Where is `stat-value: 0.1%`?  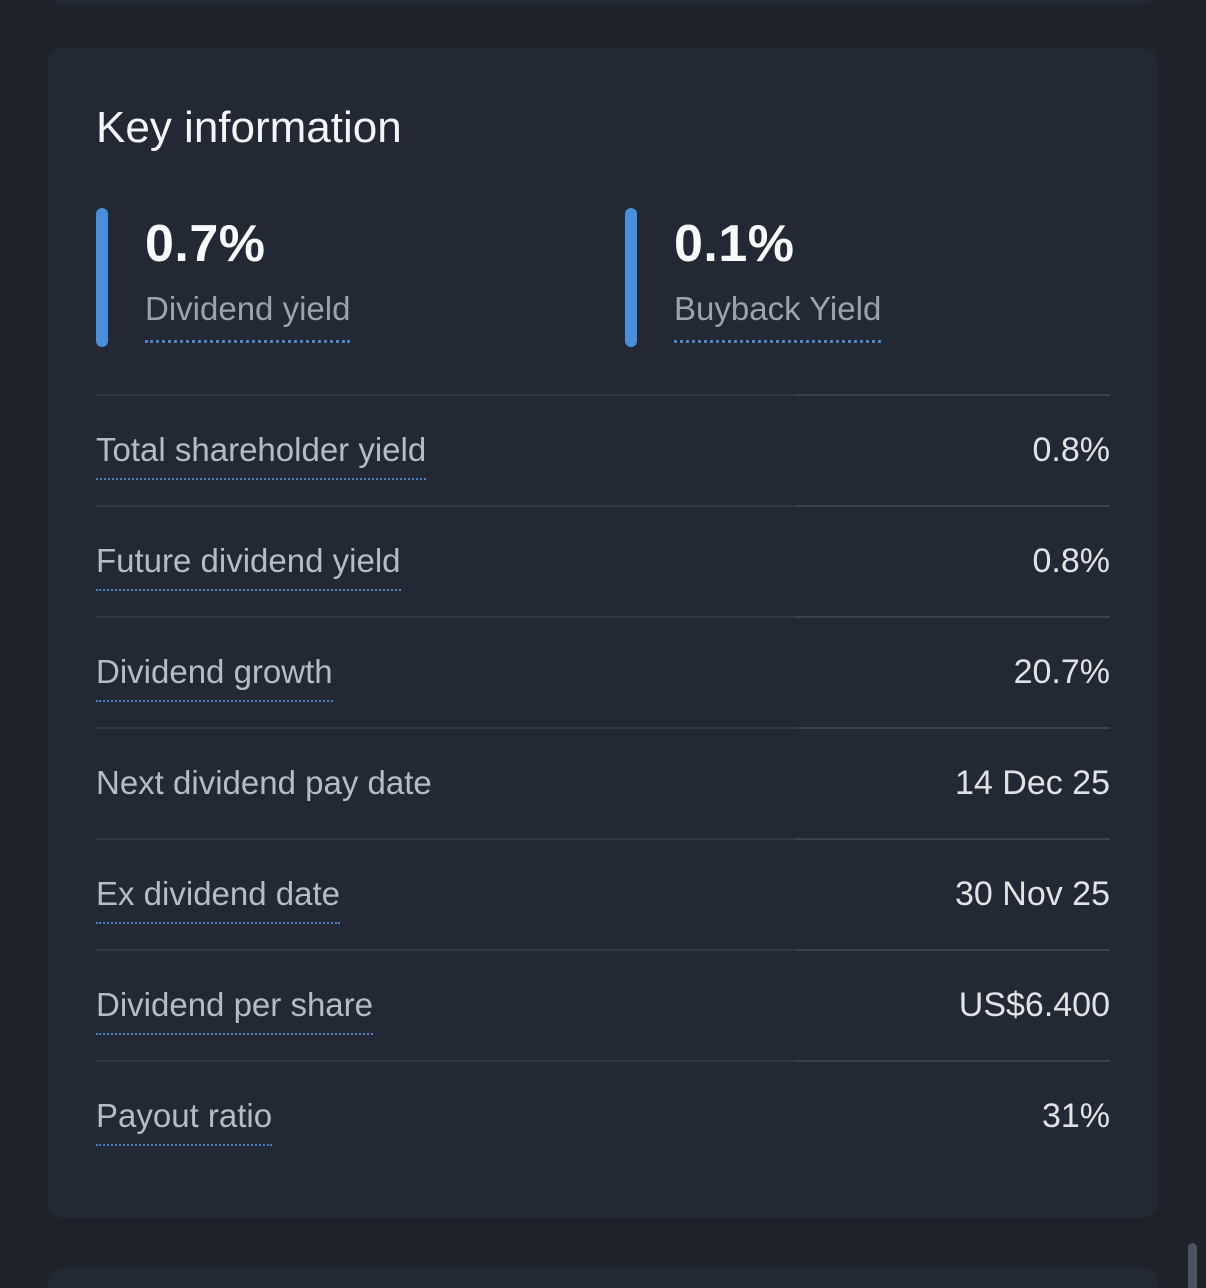
stat-value: 0.1% is located at coordinates (734, 244).